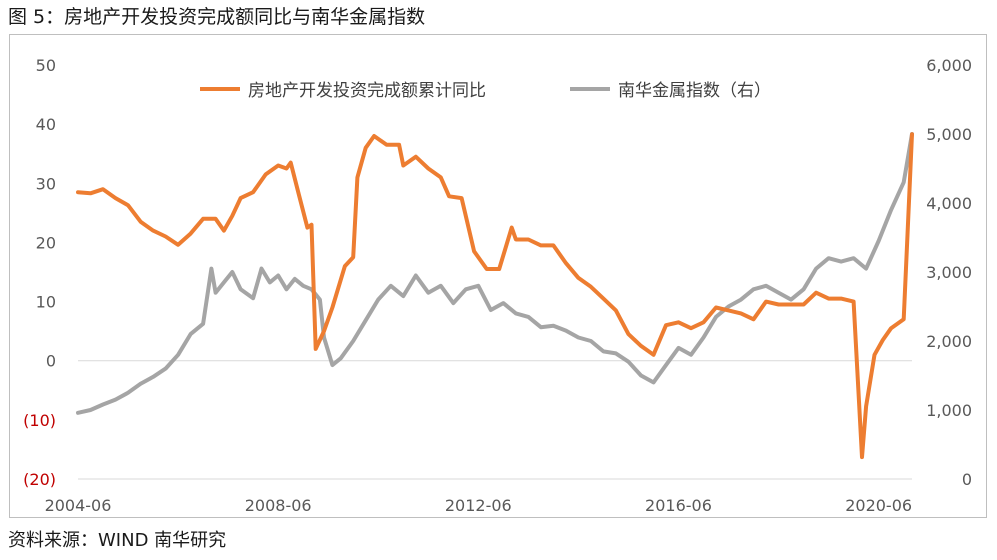 Image resolution: width=997 pixels, height=560 pixels. Describe the element at coordinates (51, 361) in the screenshot. I see `y-left-tick-label: 0` at that location.